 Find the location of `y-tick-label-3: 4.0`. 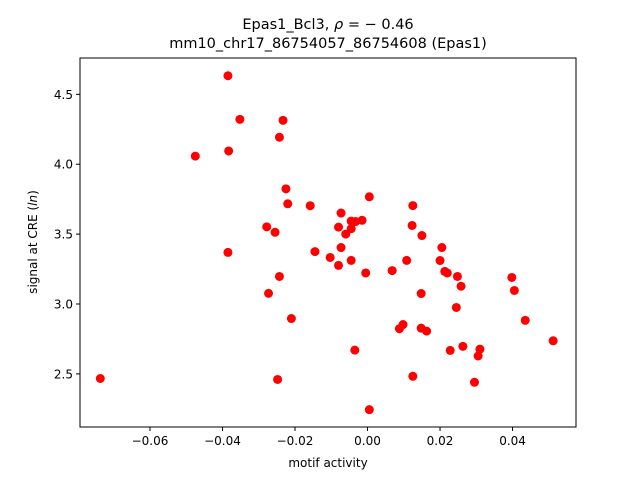

y-tick-label-3: 4.0 is located at coordinates (63, 165).